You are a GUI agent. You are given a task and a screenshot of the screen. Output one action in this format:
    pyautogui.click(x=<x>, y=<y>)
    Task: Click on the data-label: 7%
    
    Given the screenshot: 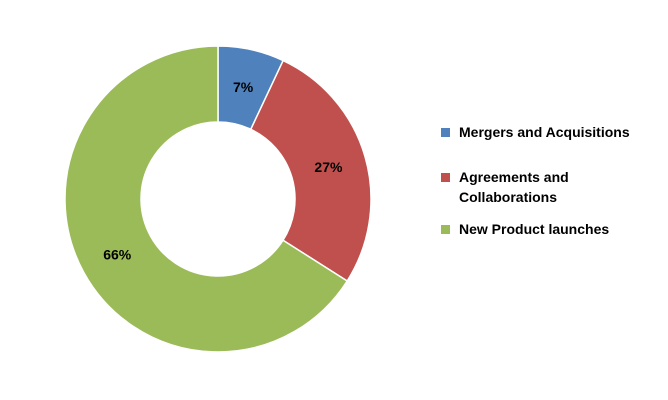 What is the action you would take?
    pyautogui.click(x=243, y=87)
    